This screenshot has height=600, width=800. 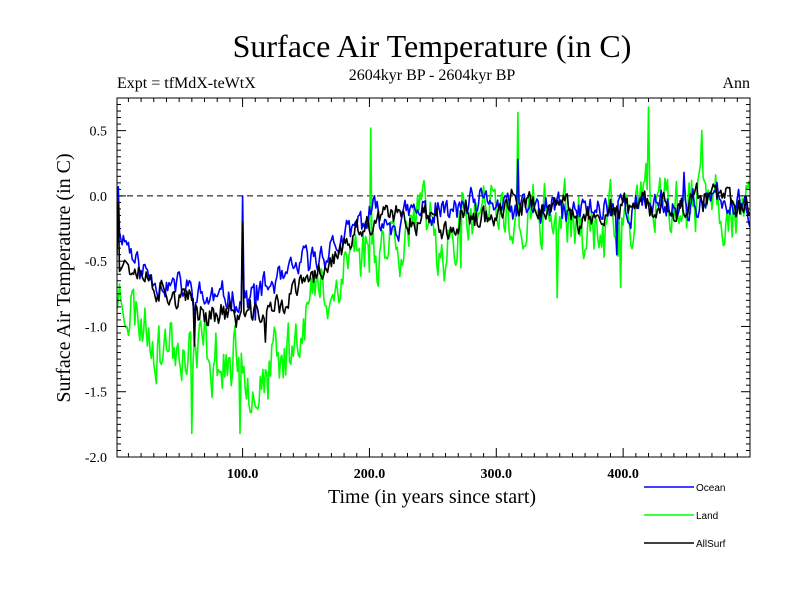 What do you see at coordinates (96, 327) in the screenshot?
I see `y-tick-label: -1.0` at bounding box center [96, 327].